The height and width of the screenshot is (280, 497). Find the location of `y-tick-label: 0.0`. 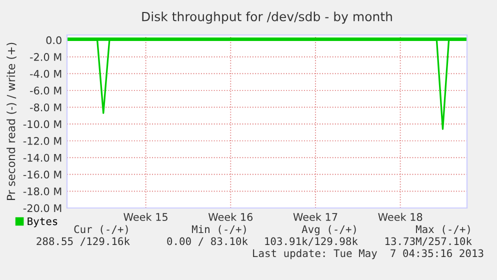

y-tick-label: 0.0 is located at coordinates (54, 40).